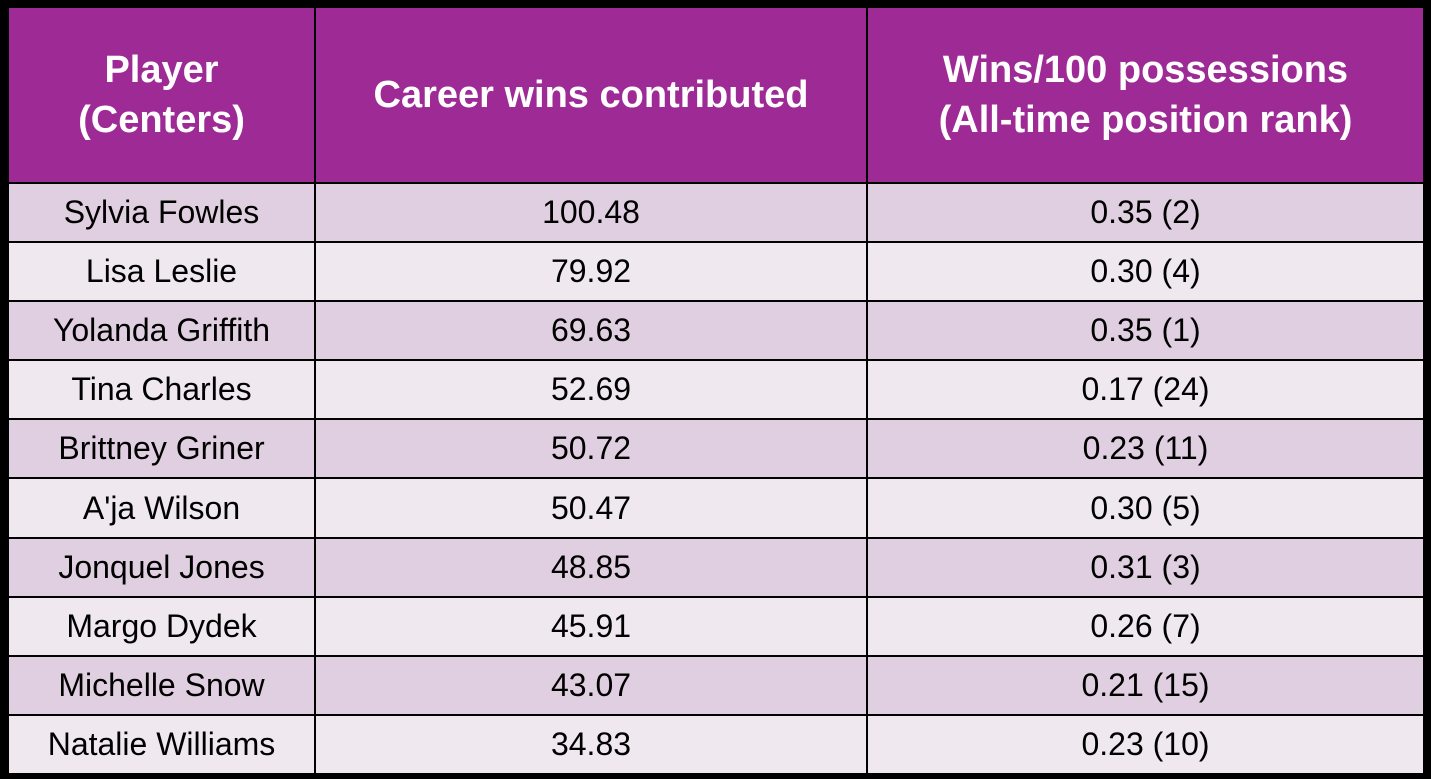  I want to click on table-row: Lisa Leslie 79.92 0.30 (4), so click(716, 272).